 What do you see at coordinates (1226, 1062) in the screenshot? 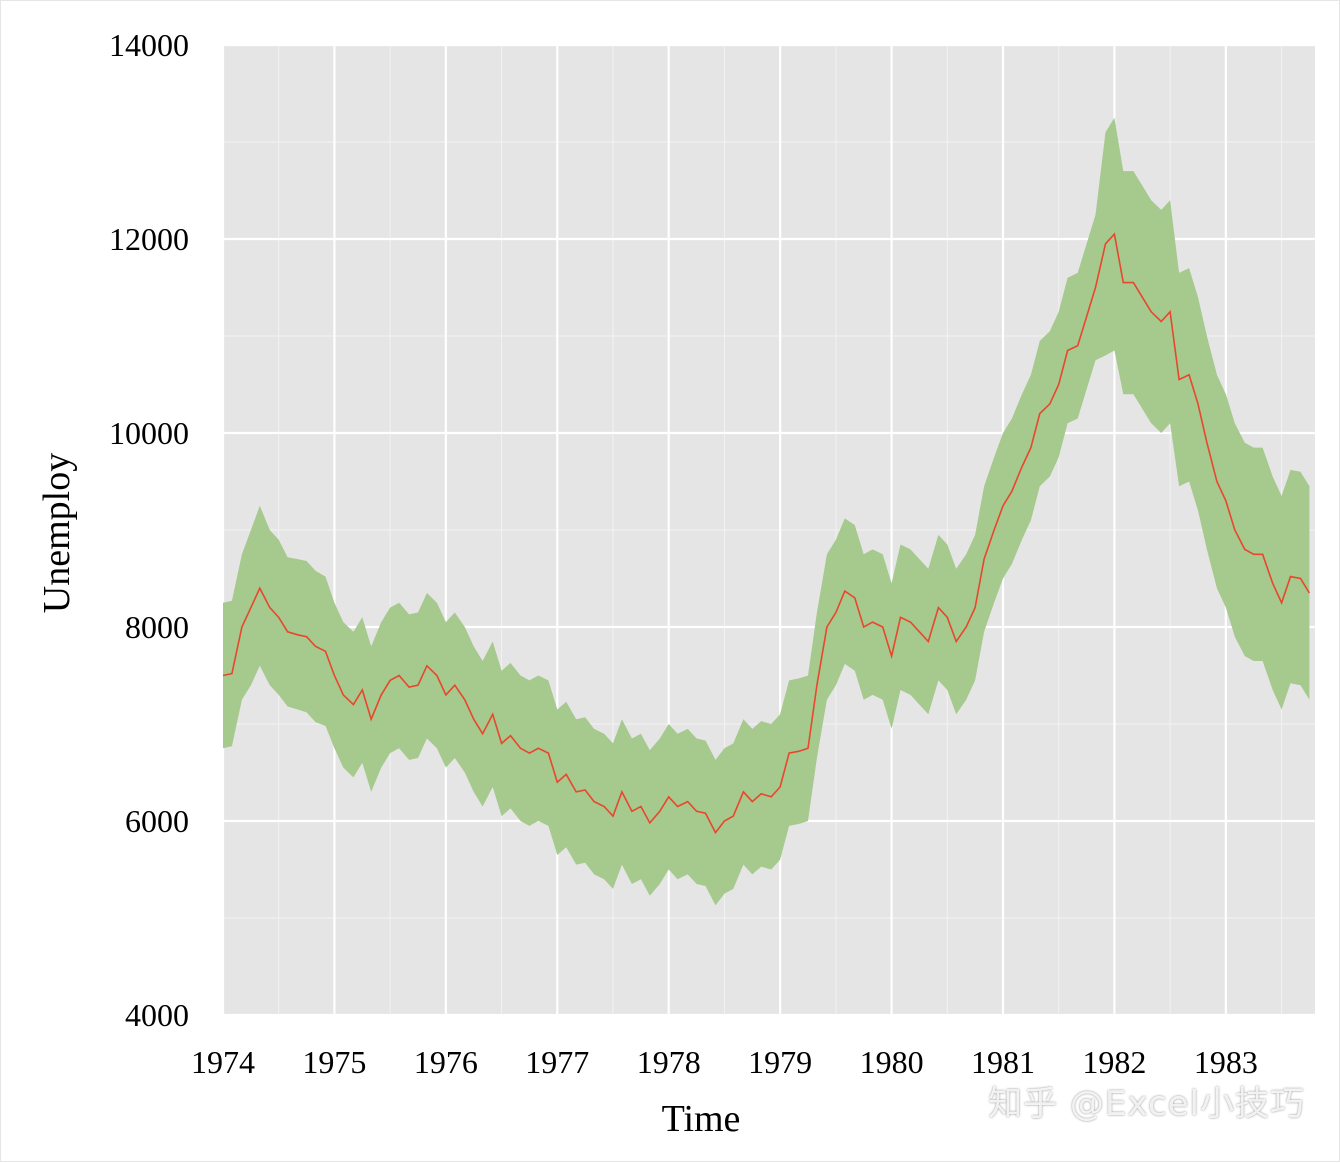
I see `x-tick-label: 1983` at bounding box center [1226, 1062].